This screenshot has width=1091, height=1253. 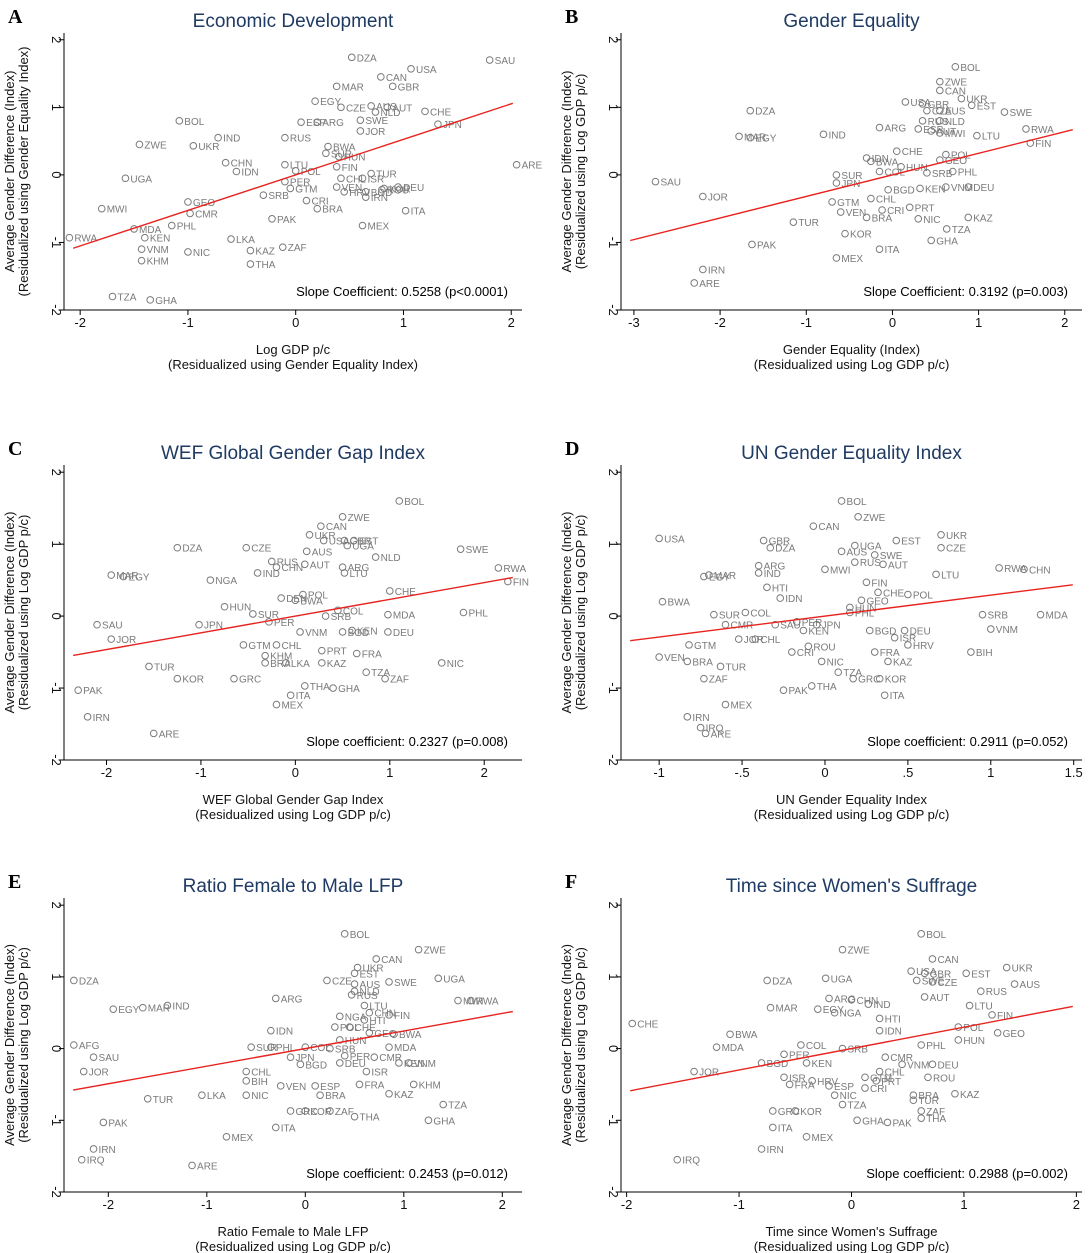 What do you see at coordinates (521, 583) in the screenshot?
I see `point-label: FIN` at bounding box center [521, 583].